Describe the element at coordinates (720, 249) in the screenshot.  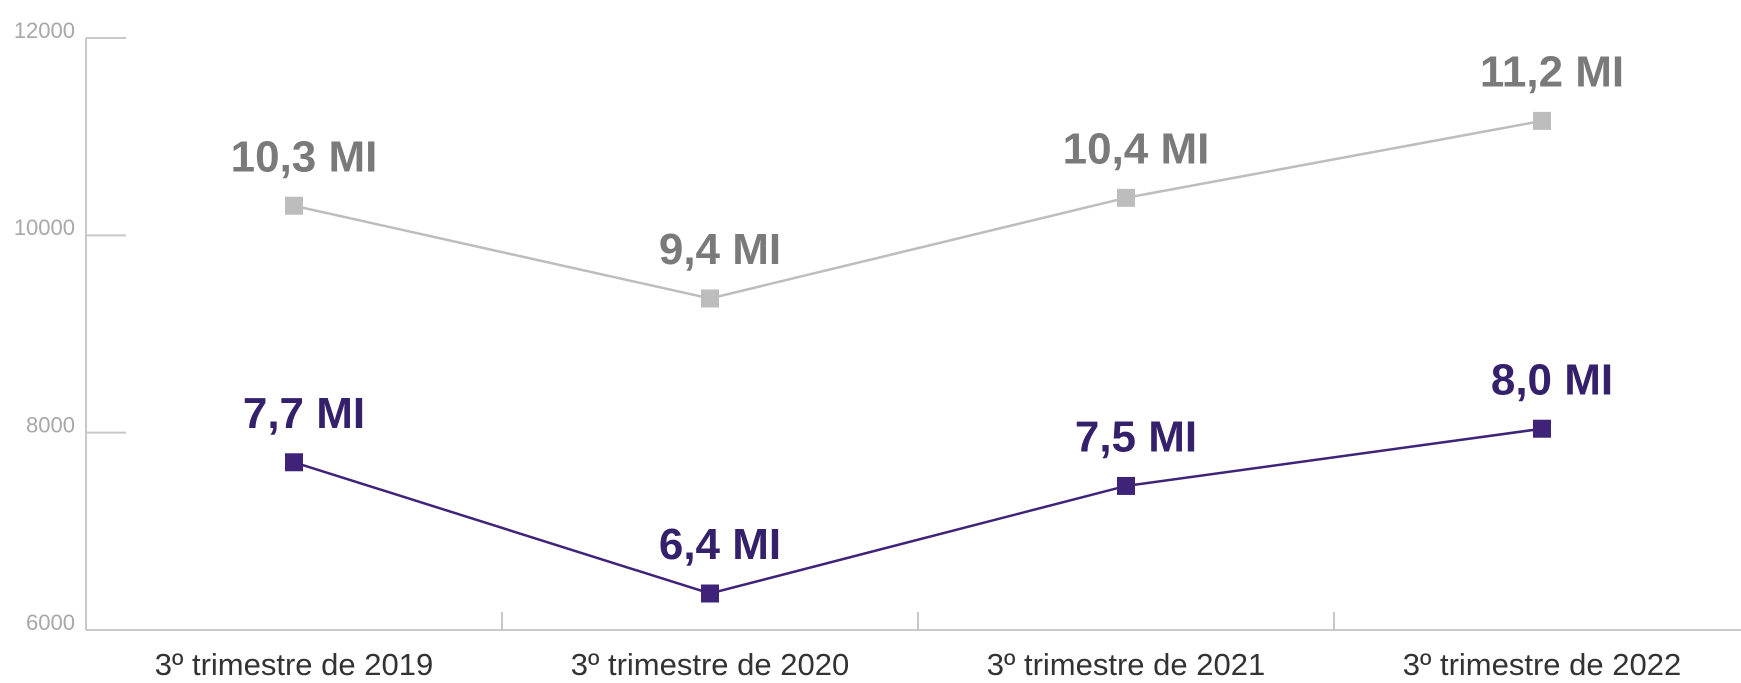
I see `data-label: 9,4 MI` at that location.